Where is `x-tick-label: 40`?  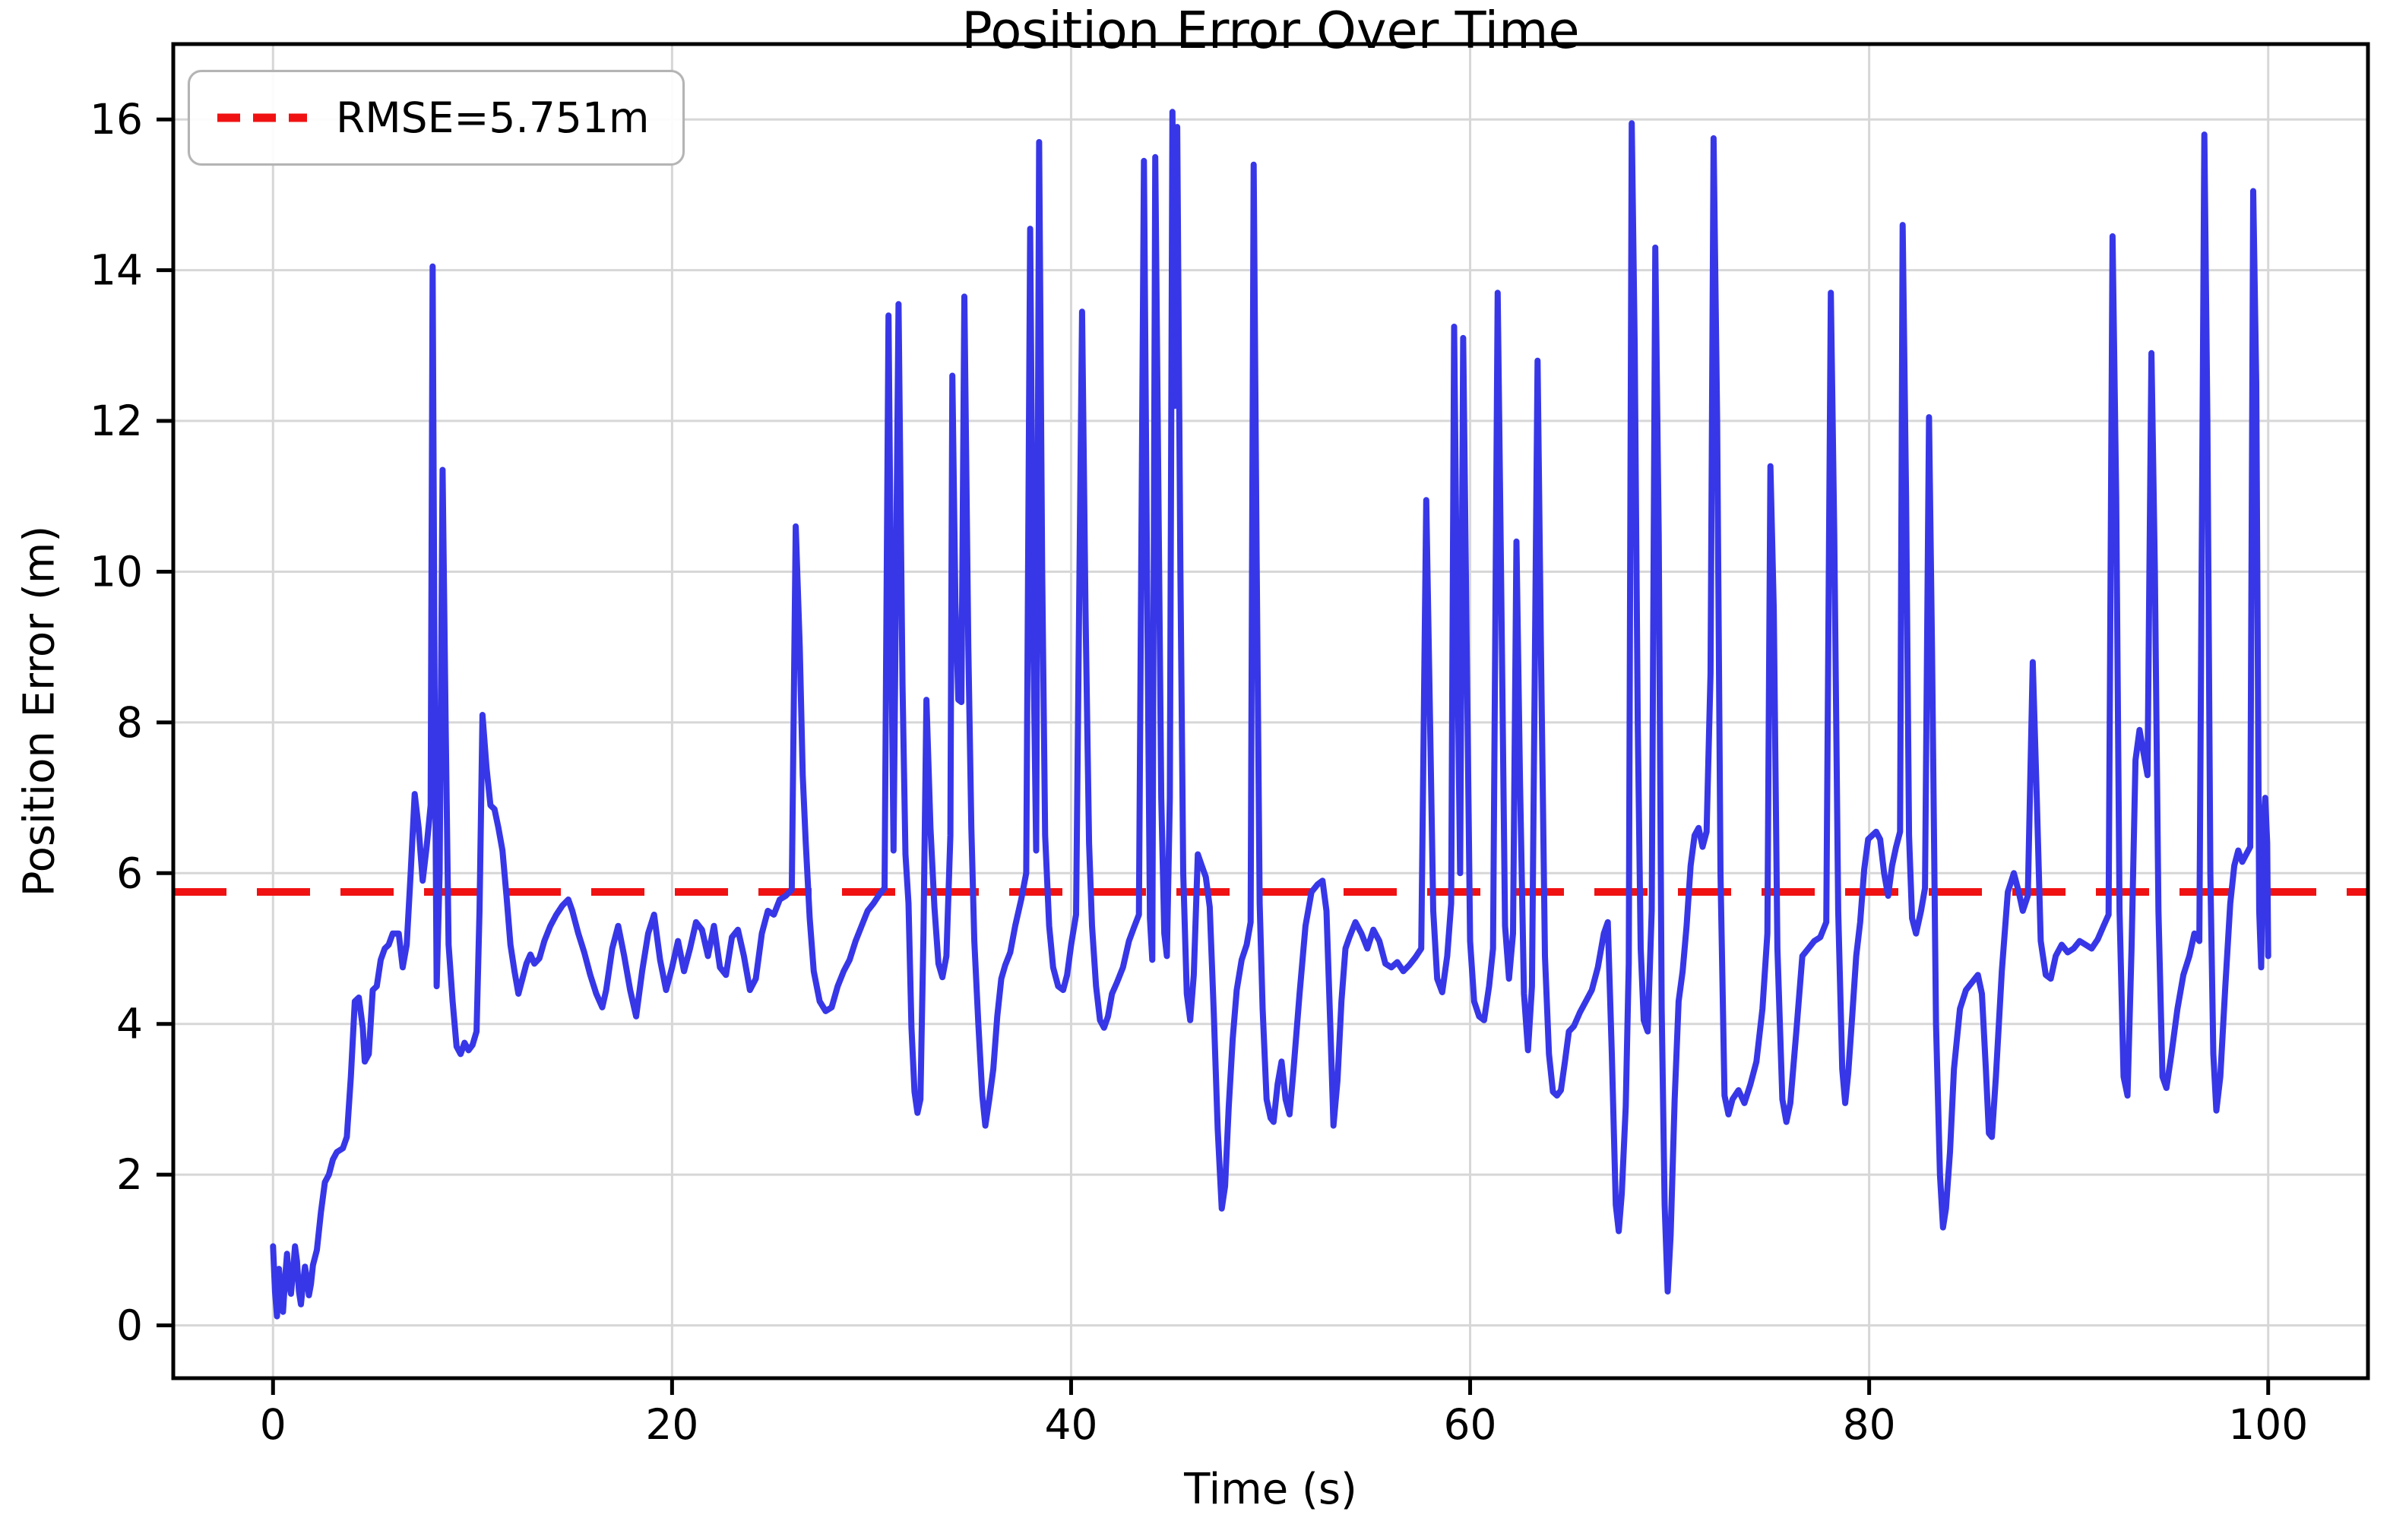
x-tick-label: 40 is located at coordinates (1070, 1424).